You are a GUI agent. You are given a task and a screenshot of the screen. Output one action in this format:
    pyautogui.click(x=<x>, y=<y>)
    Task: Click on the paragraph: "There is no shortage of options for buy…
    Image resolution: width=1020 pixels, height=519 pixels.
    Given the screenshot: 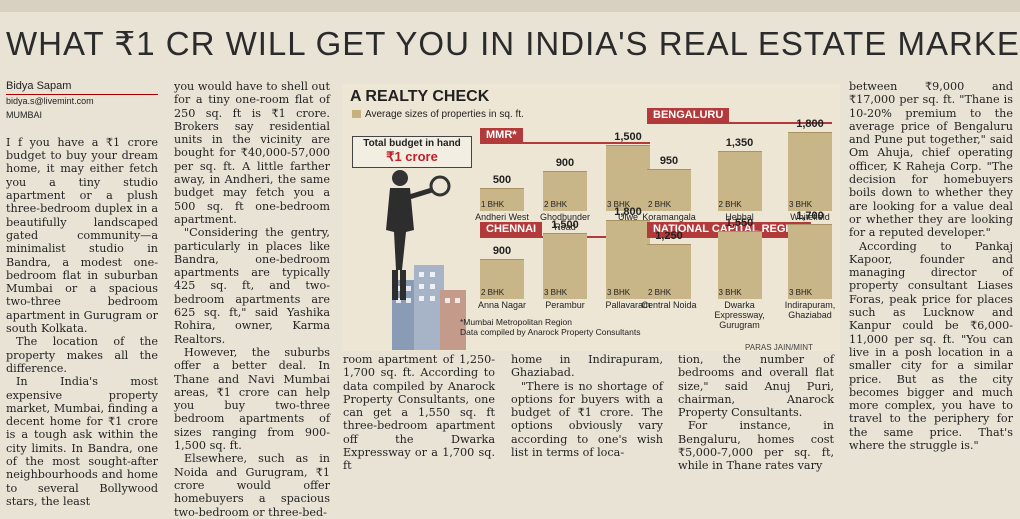 What is the action you would take?
    pyautogui.click(x=587, y=419)
    